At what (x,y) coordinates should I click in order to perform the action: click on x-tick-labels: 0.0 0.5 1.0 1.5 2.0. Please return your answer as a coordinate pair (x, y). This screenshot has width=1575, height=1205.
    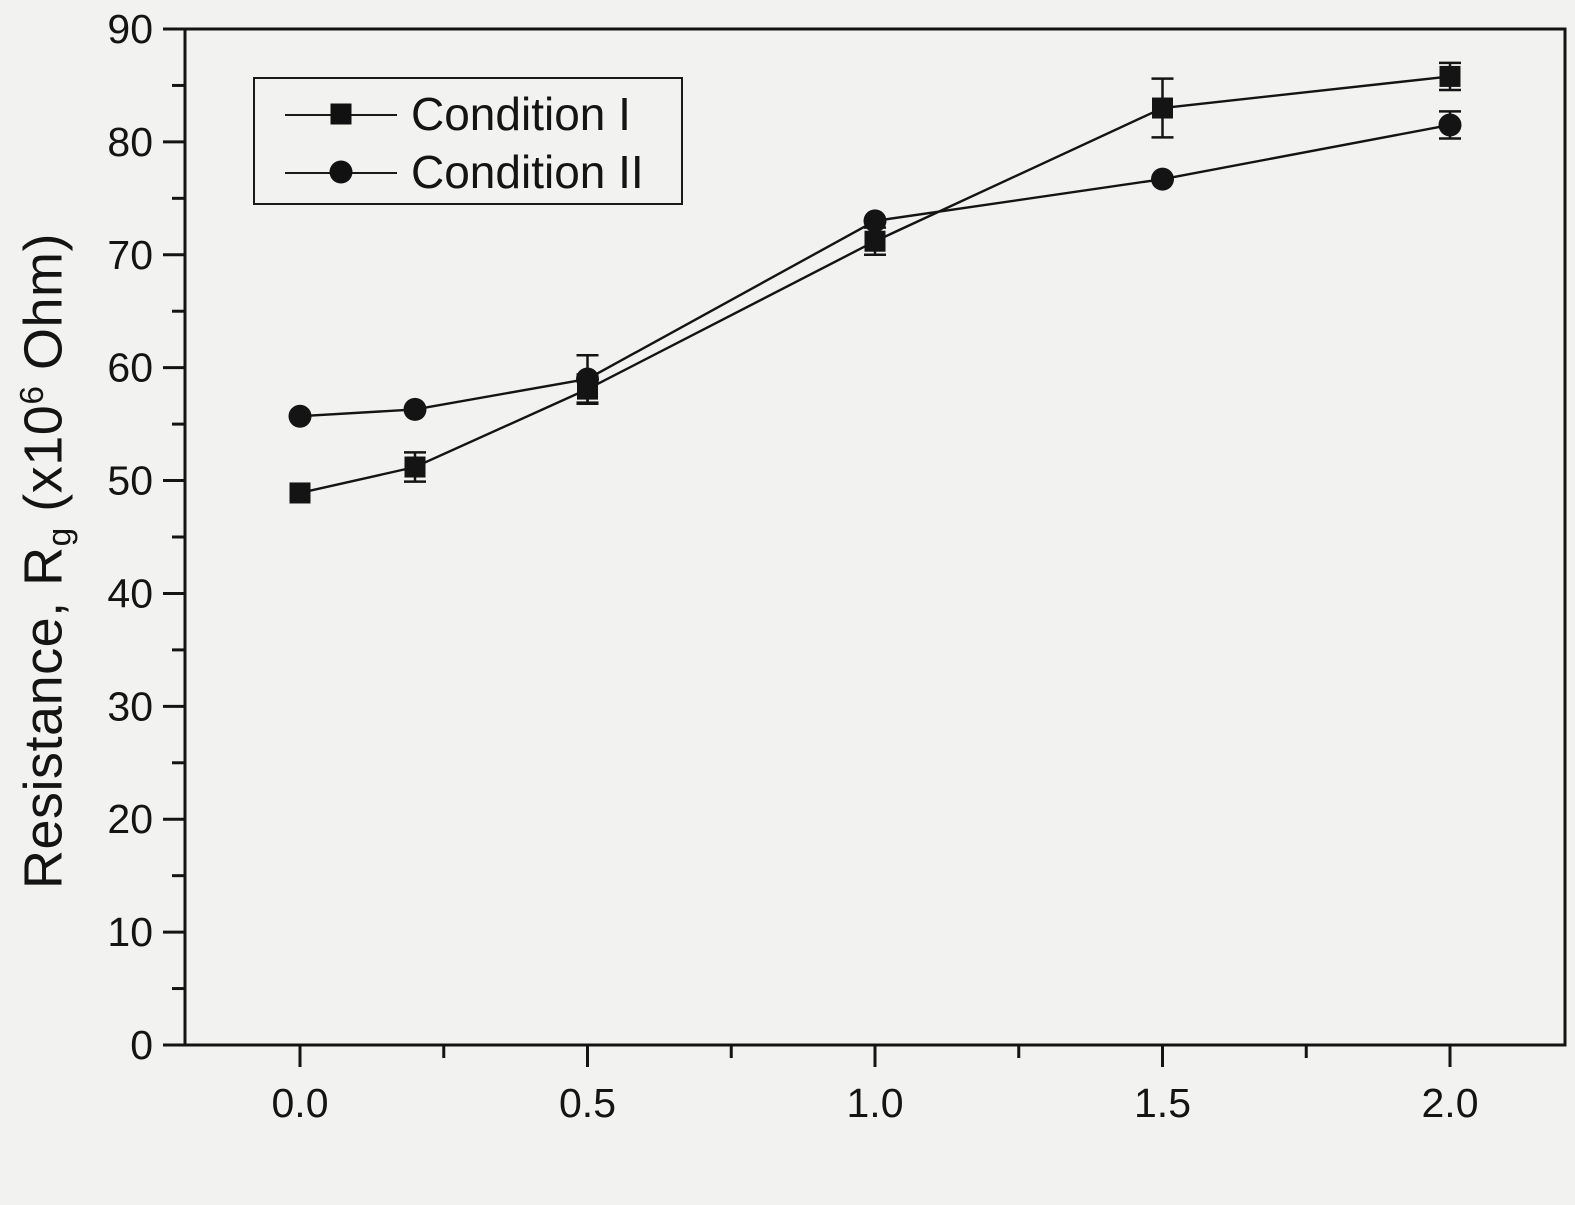
    Looking at the image, I should click on (875, 1103).